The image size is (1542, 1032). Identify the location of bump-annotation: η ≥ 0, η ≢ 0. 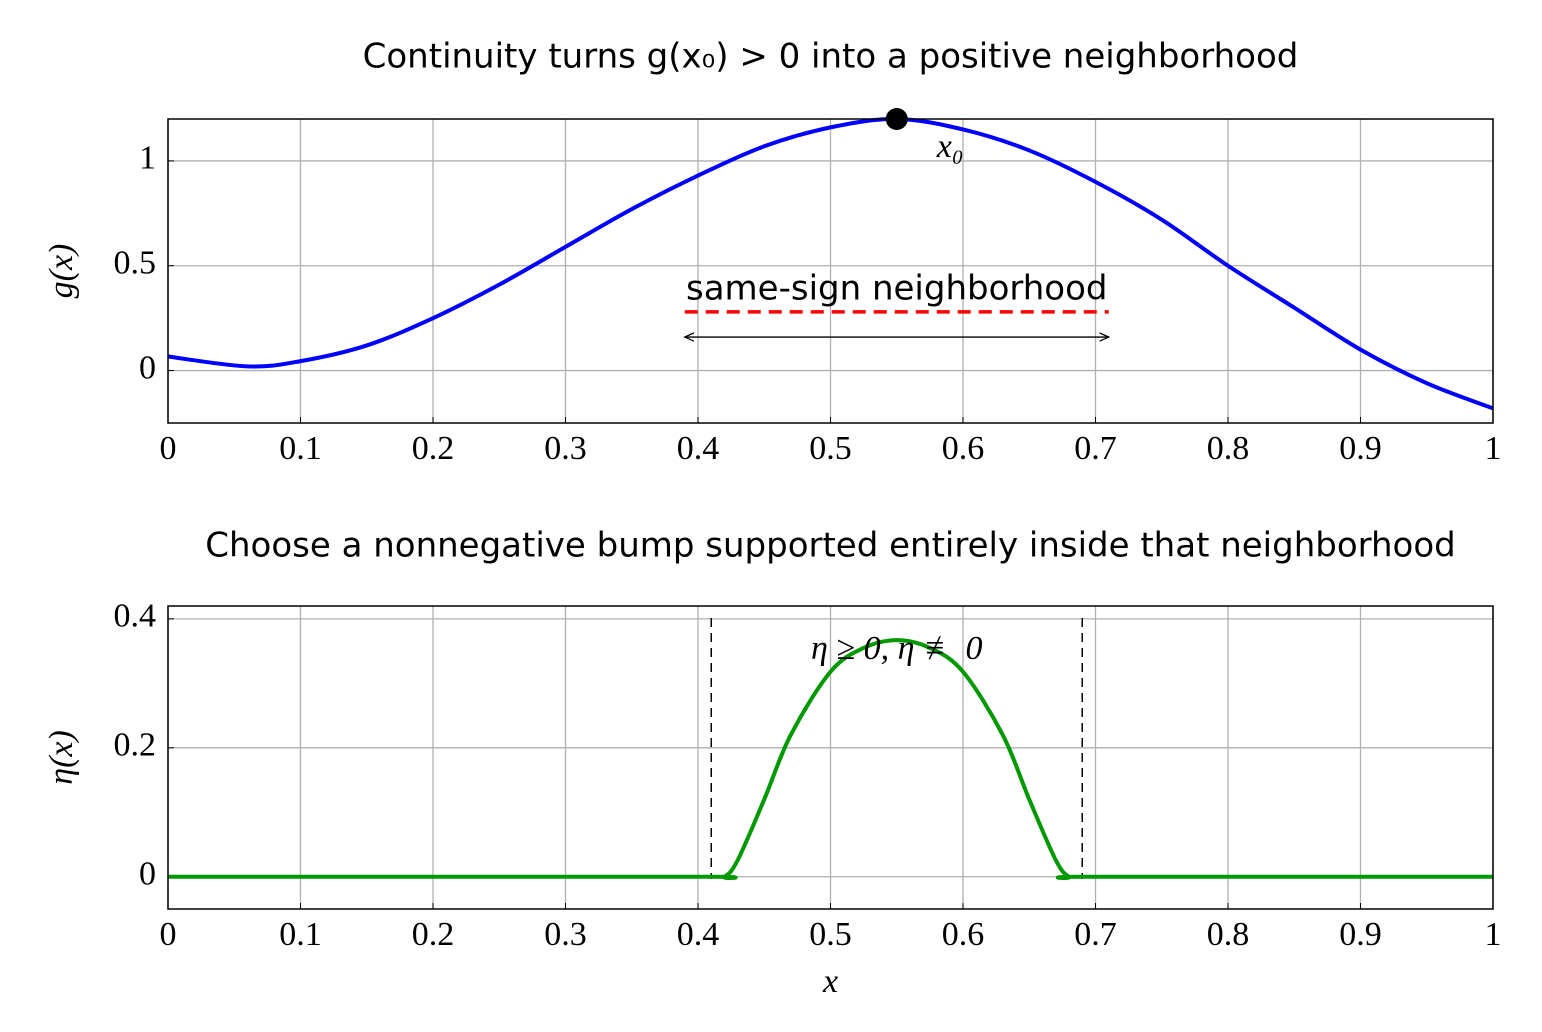
(896, 648).